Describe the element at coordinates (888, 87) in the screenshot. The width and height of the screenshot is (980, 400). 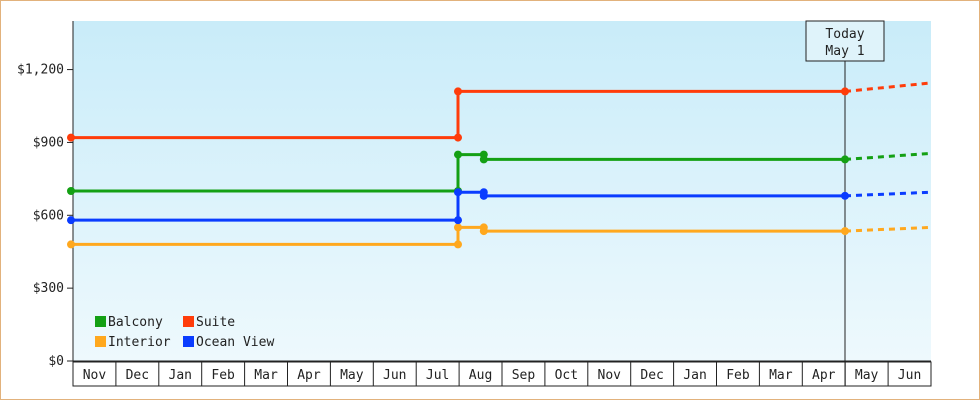
I see `series-projection-suite` at that location.